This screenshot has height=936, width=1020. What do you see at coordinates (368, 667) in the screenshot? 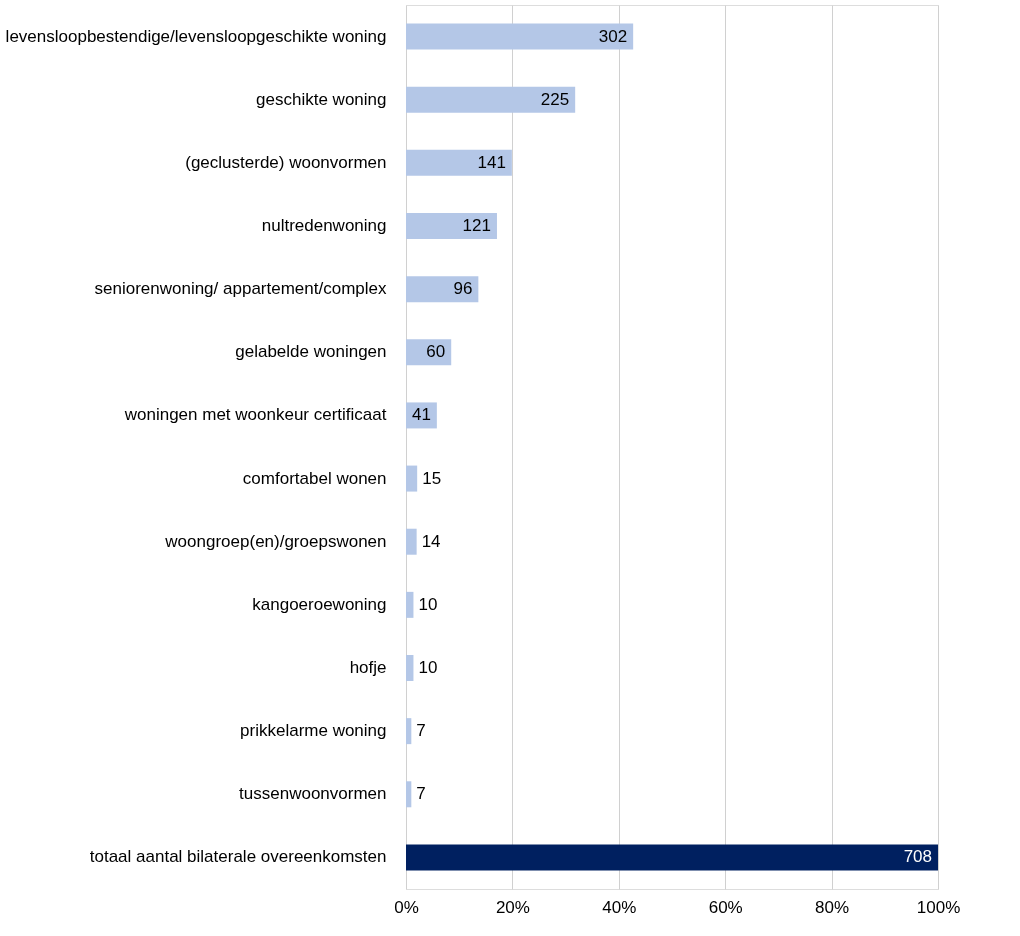
I see `y-tick-label: hofje` at bounding box center [368, 667].